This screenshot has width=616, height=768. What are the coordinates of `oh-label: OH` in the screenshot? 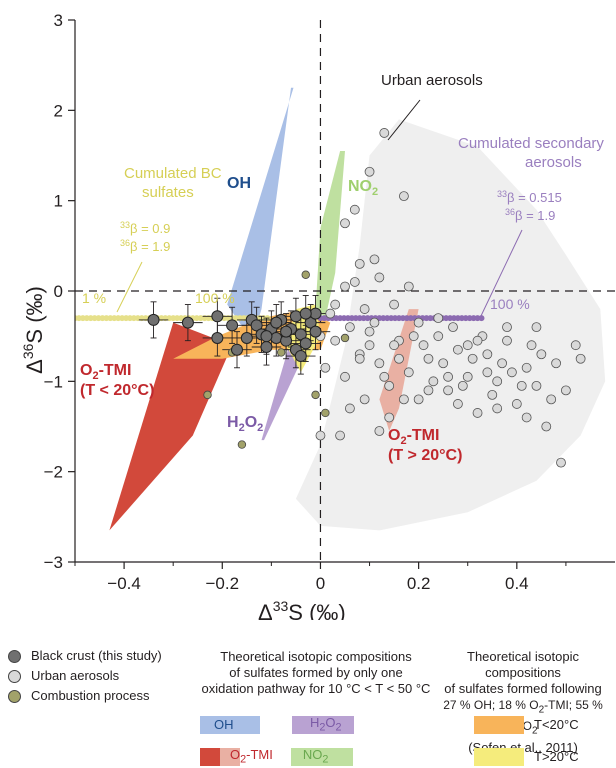 It's located at (239, 183).